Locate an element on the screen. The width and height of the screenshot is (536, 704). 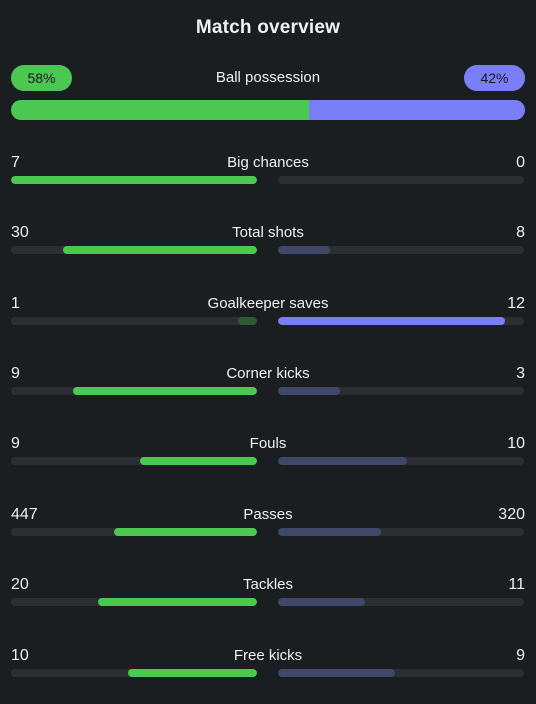
stat-label: Big chances is located at coordinates (268, 162).